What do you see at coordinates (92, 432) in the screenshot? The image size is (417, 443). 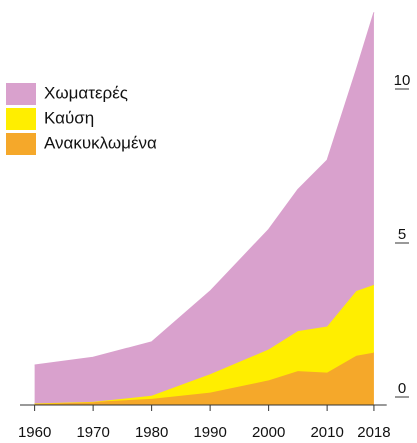 I see `x-tick-label: 1970` at bounding box center [92, 432].